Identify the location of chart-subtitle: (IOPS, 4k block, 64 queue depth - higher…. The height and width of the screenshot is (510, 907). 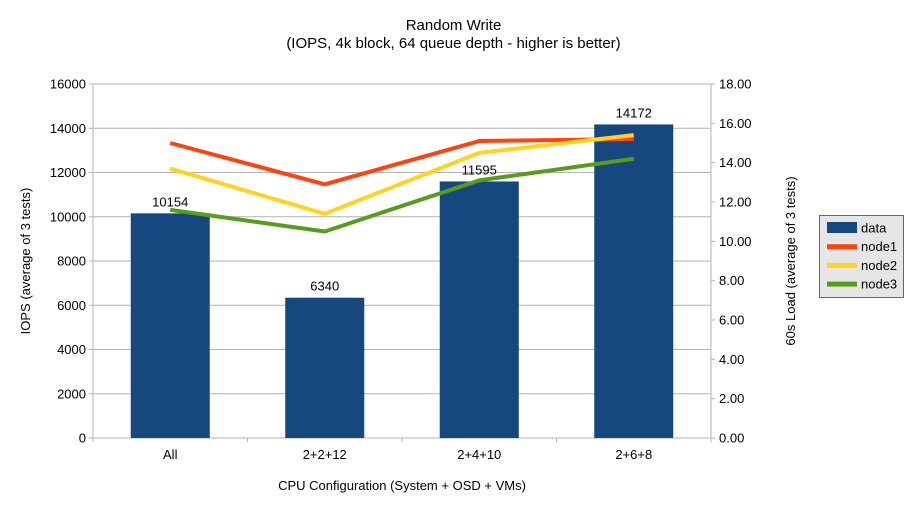
(453, 43).